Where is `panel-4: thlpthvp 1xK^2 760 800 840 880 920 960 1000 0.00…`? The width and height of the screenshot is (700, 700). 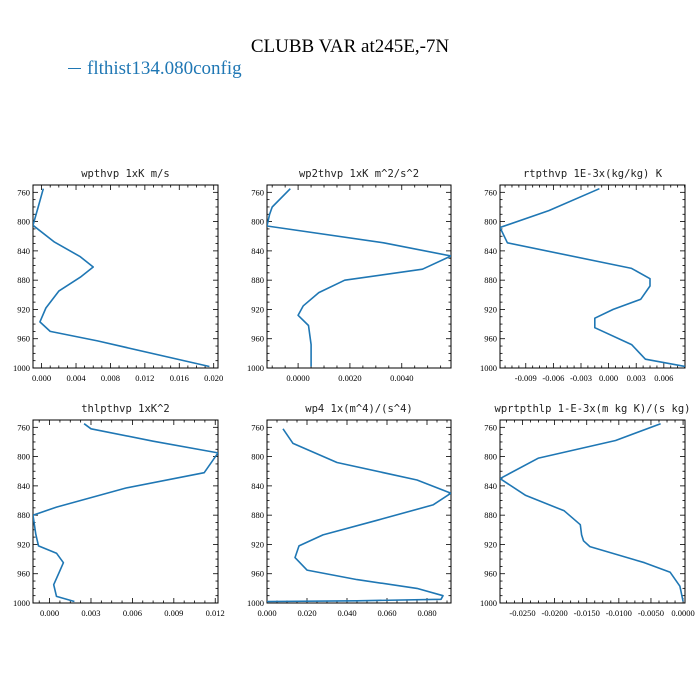
panel-4: thlpthvp 1xK^2 760 800 840 880 920 960 1000 0.00… is located at coordinates (119, 510).